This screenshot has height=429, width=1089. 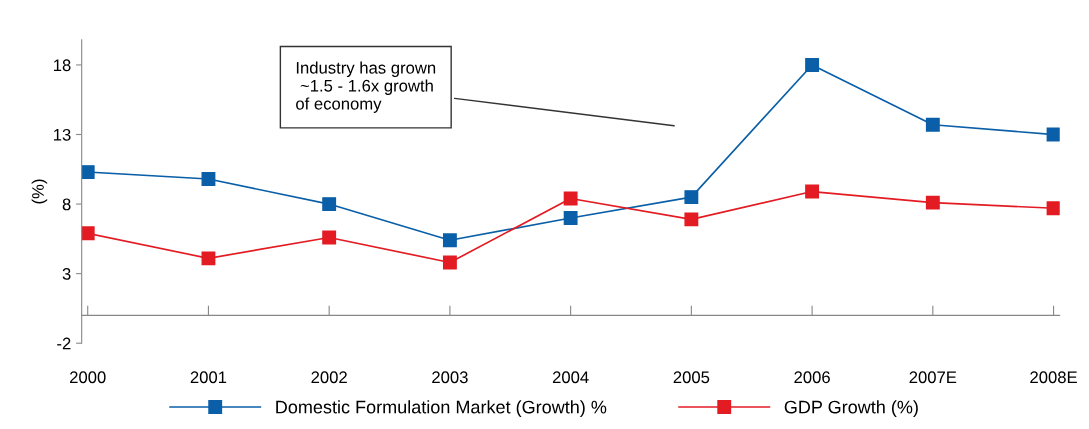 I want to click on y-tick-label: 13, so click(x=62, y=134).